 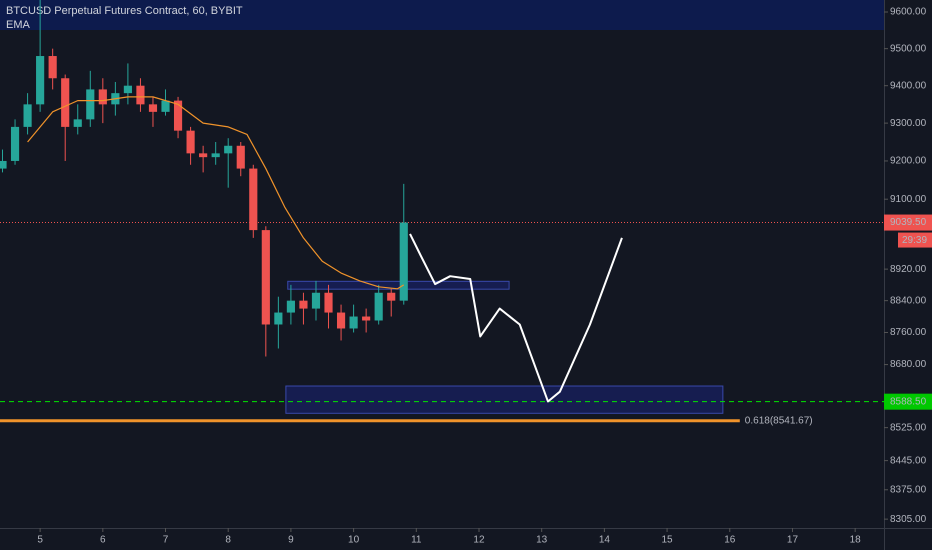 What do you see at coordinates (908, 48) in the screenshot?
I see `y-tick-label: 9500.00` at bounding box center [908, 48].